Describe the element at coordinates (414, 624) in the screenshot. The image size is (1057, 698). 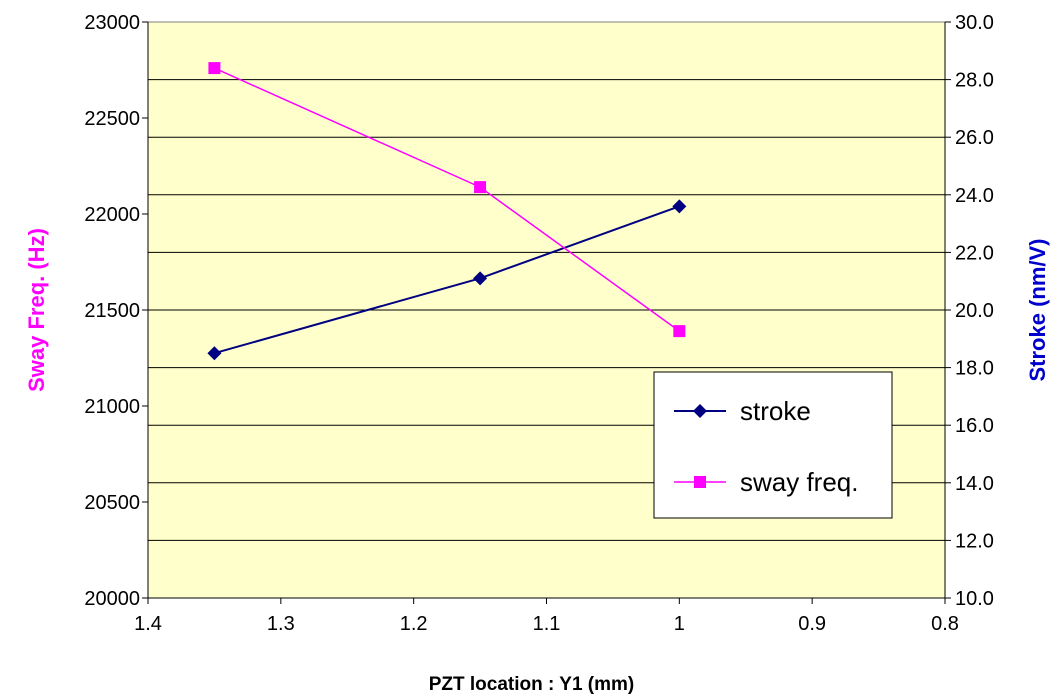
I see `x-tick-label: 1.2` at that location.